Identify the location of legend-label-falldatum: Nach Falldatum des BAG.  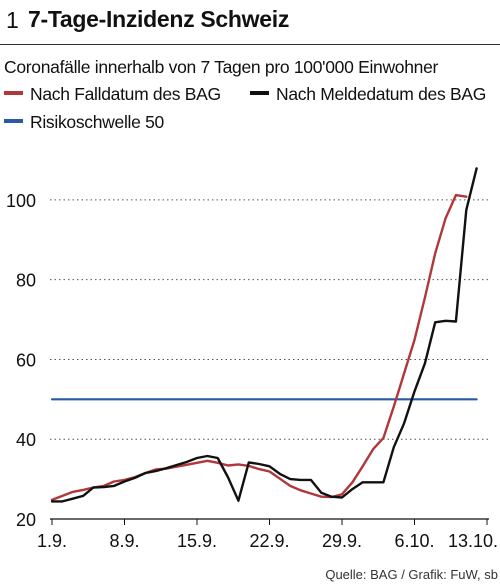
(125, 94).